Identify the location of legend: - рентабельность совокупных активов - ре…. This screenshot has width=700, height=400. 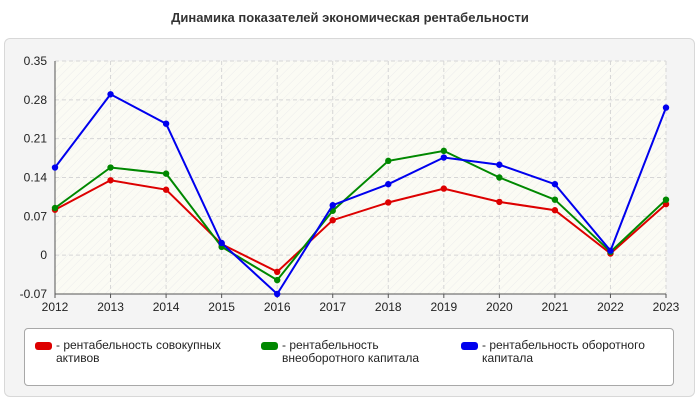
(349, 357).